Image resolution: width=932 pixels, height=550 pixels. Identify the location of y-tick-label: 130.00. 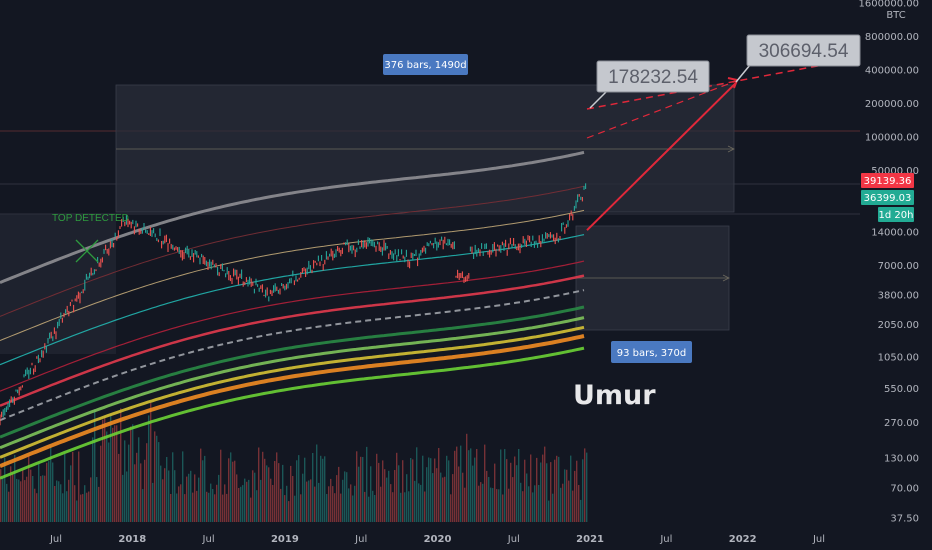
(901, 458).